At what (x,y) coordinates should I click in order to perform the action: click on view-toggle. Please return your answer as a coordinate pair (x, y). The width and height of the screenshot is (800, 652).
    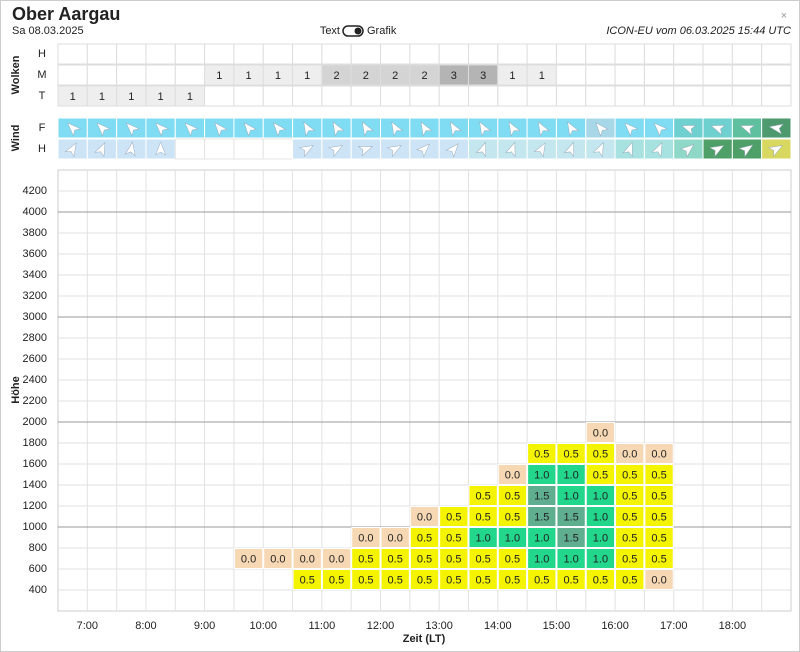
    Looking at the image, I should click on (353, 31).